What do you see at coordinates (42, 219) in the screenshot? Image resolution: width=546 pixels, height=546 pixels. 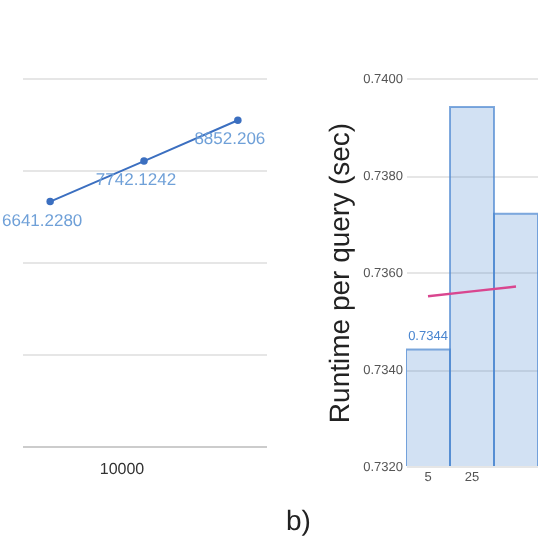 I see `data-label: 6641.2280` at bounding box center [42, 219].